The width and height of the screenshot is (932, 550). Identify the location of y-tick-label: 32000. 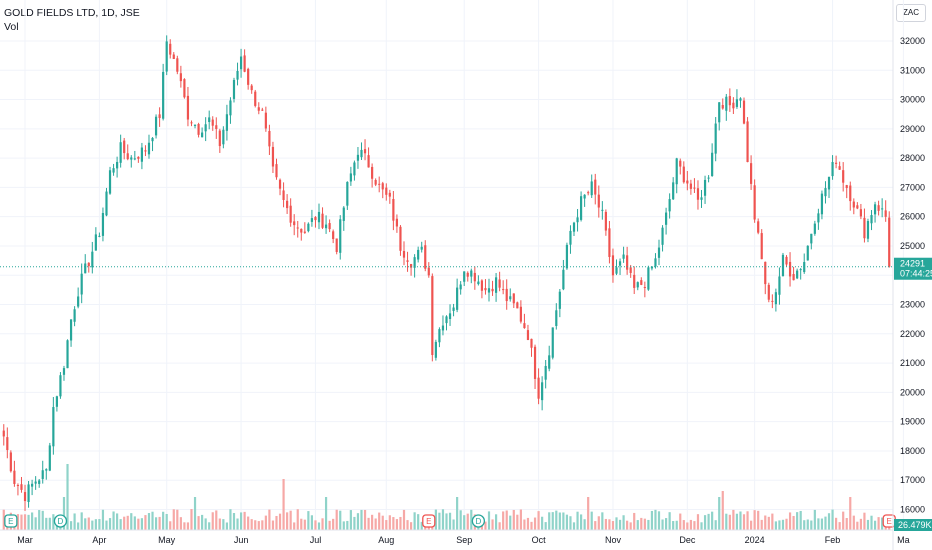
(912, 41).